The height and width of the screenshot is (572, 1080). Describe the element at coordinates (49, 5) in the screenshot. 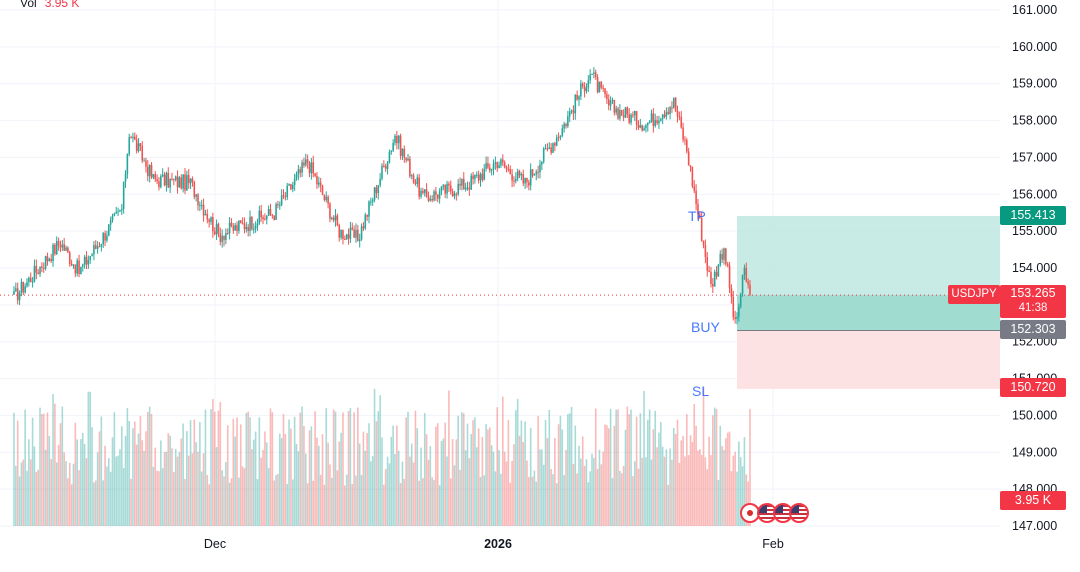

I see `volume-header: Vol 3.95 K` at that location.